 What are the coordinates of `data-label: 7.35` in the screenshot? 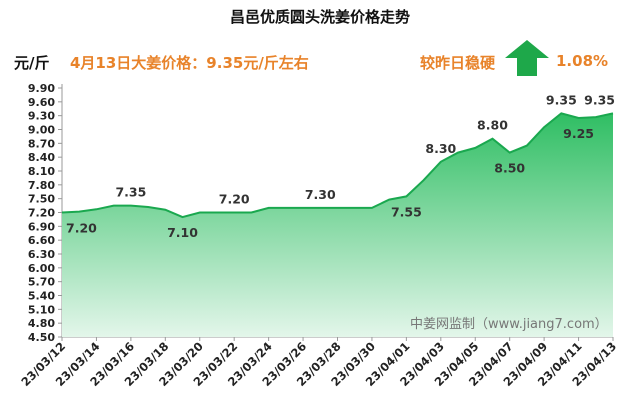 It's located at (130, 192).